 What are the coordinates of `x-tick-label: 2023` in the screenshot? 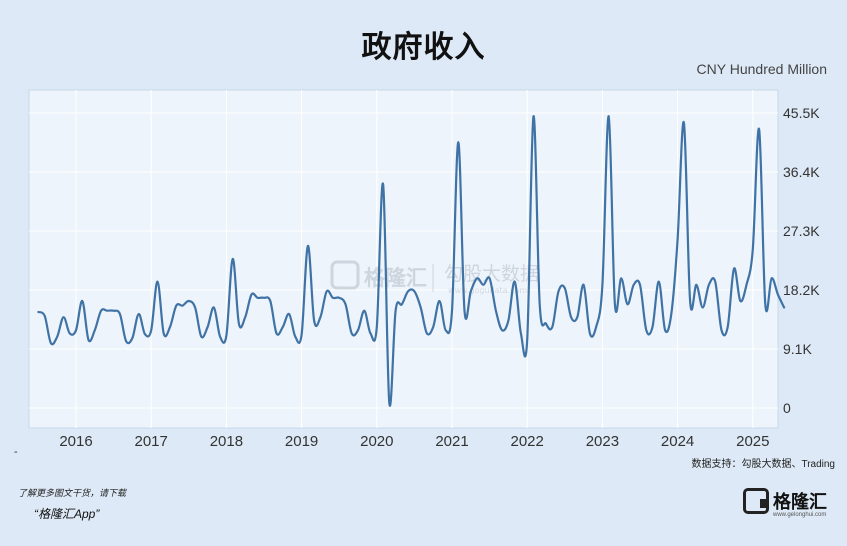 It's located at (602, 441).